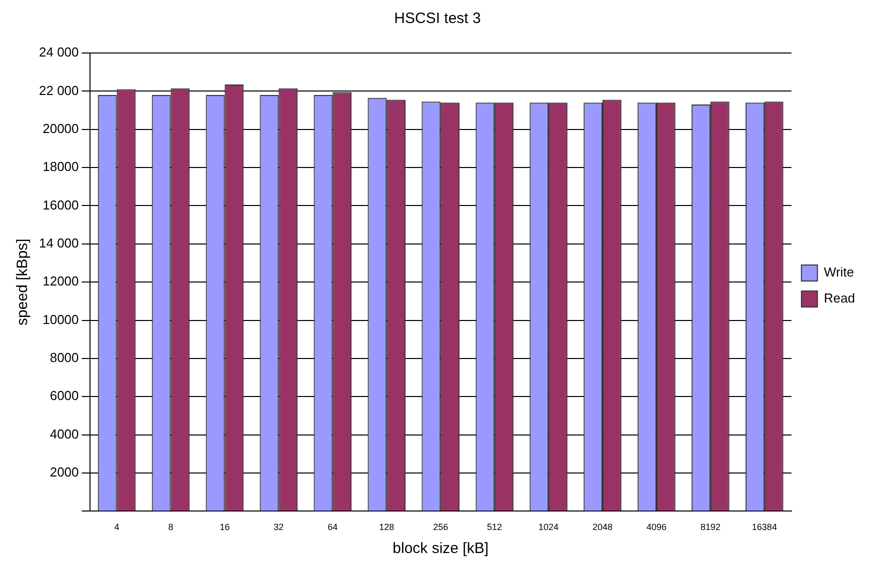  What do you see at coordinates (225, 527) in the screenshot?
I see `x-tick-label: 16` at bounding box center [225, 527].